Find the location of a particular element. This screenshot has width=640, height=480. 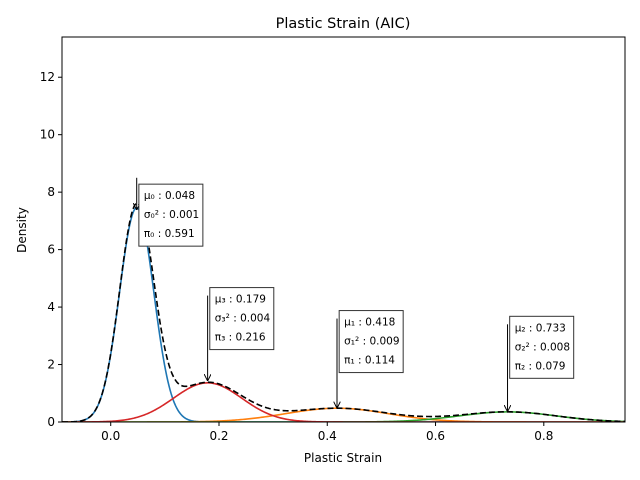

annotation-text-1: π₁ : 0.114 is located at coordinates (369, 361).